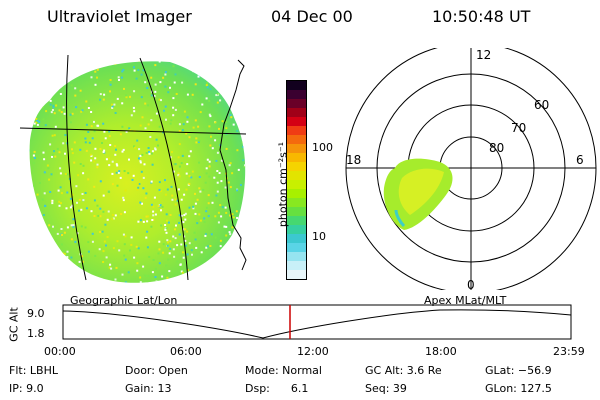  Describe the element at coordinates (312, 16) in the screenshot. I see `date-label: 04 Dec 00` at that location.